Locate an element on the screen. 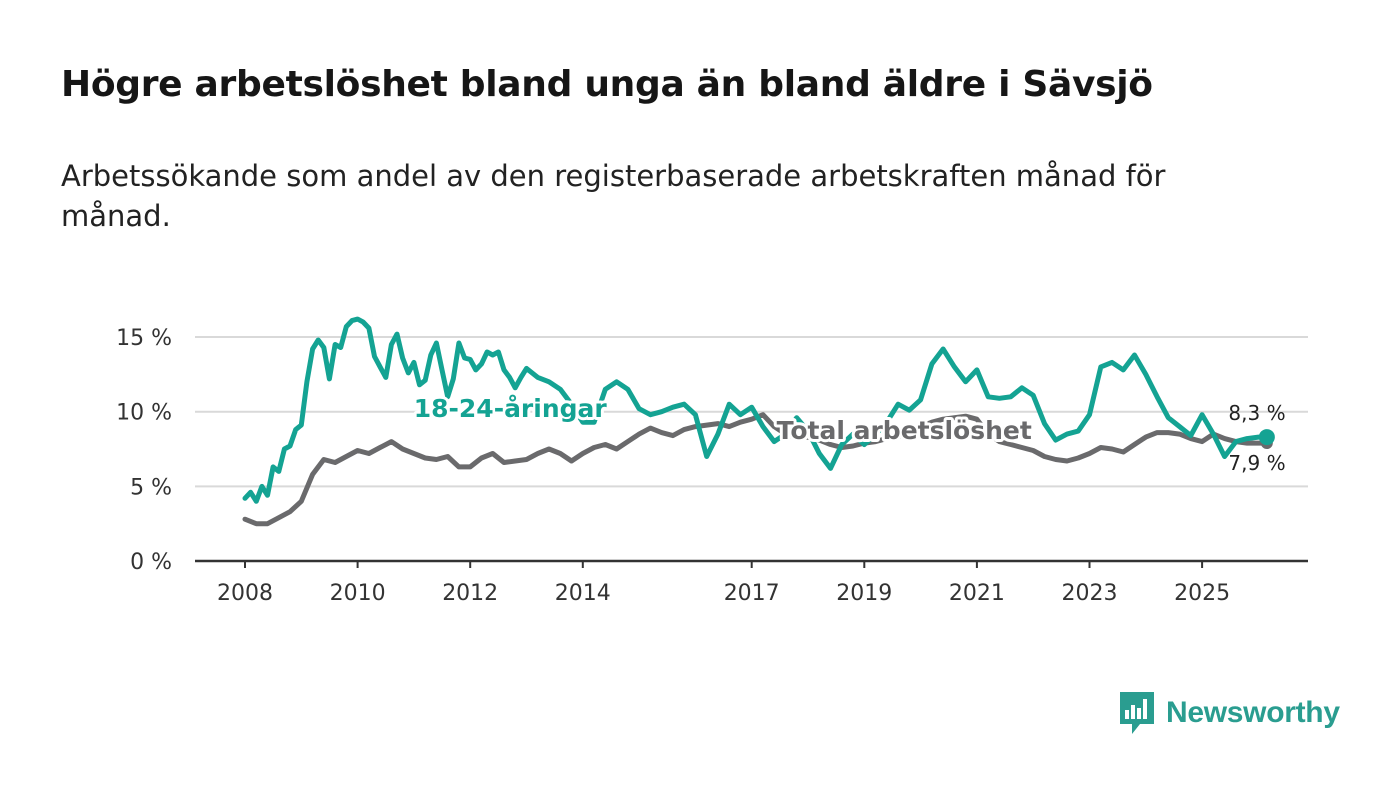 The height and width of the screenshot is (794, 1400). end-marker-youth is located at coordinates (1266, 437).